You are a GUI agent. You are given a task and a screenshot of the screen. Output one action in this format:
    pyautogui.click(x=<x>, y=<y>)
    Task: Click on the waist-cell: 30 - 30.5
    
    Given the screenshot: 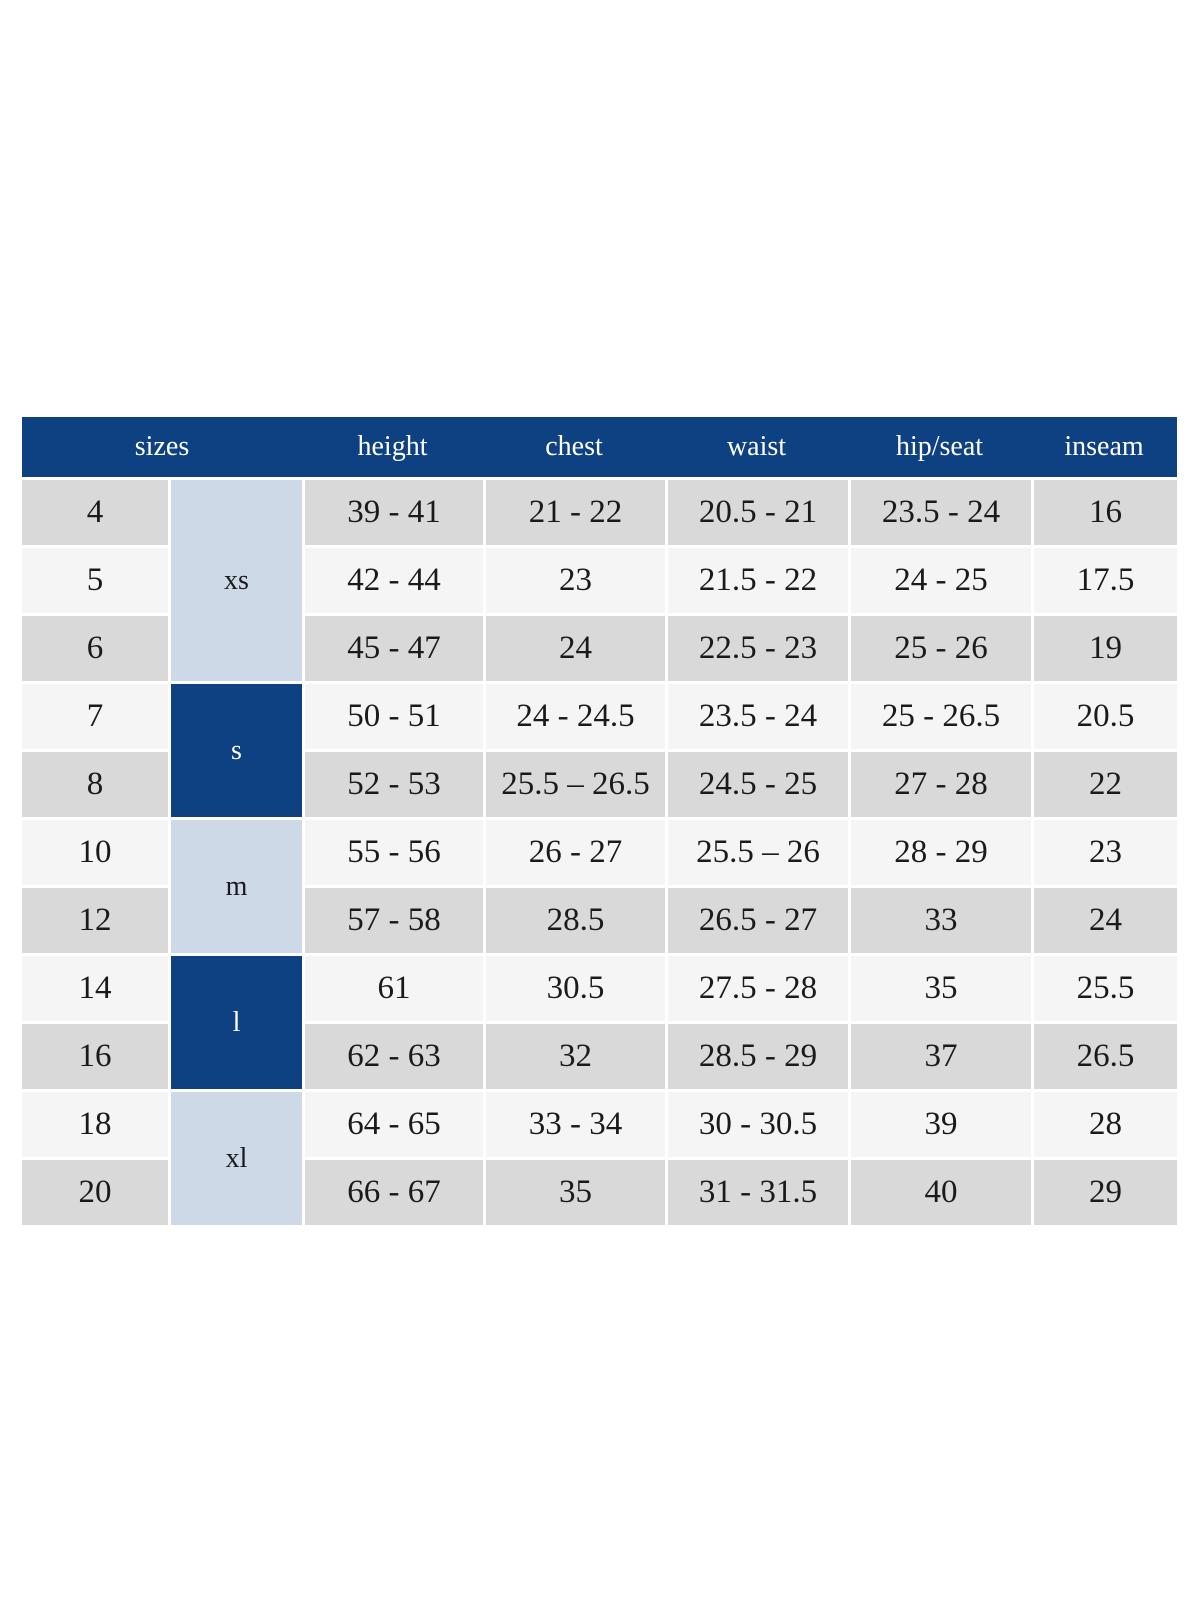 What is the action you would take?
    pyautogui.click(x=758, y=1124)
    